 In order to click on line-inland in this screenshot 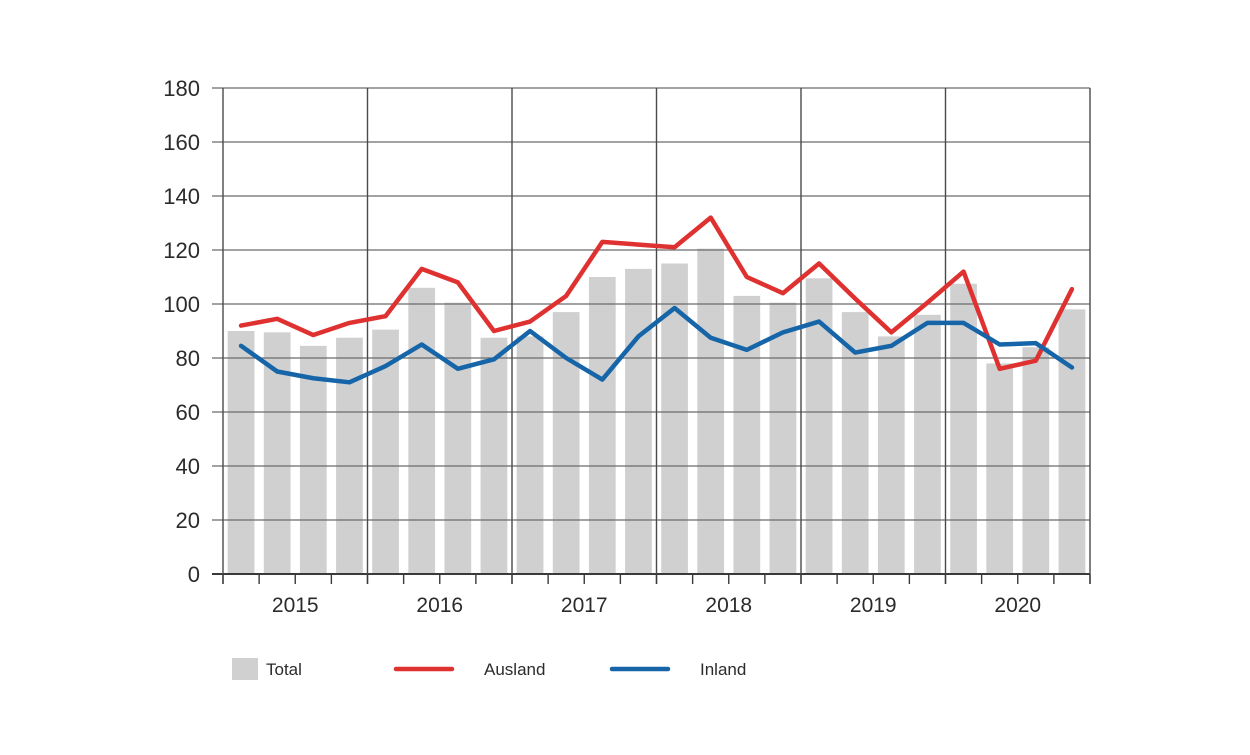, I will do `click(656, 345)`.